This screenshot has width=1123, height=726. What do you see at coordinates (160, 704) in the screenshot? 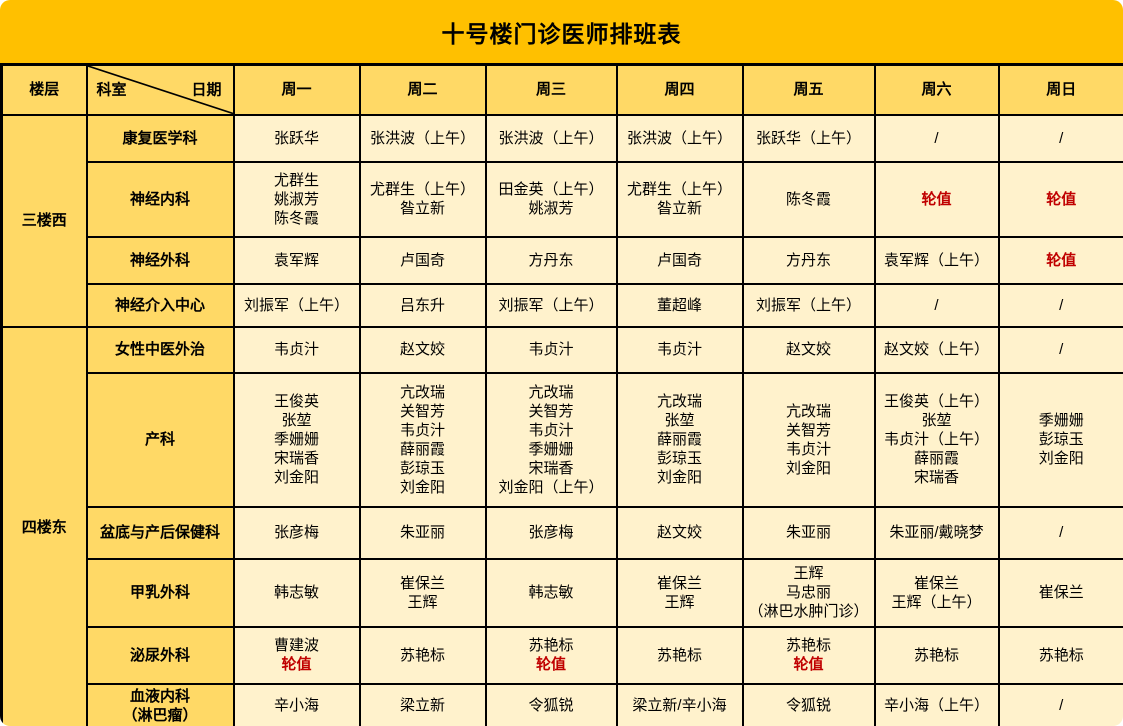
I see `dept-cell: 血液内科 （淋巴瘤）` at bounding box center [160, 704].